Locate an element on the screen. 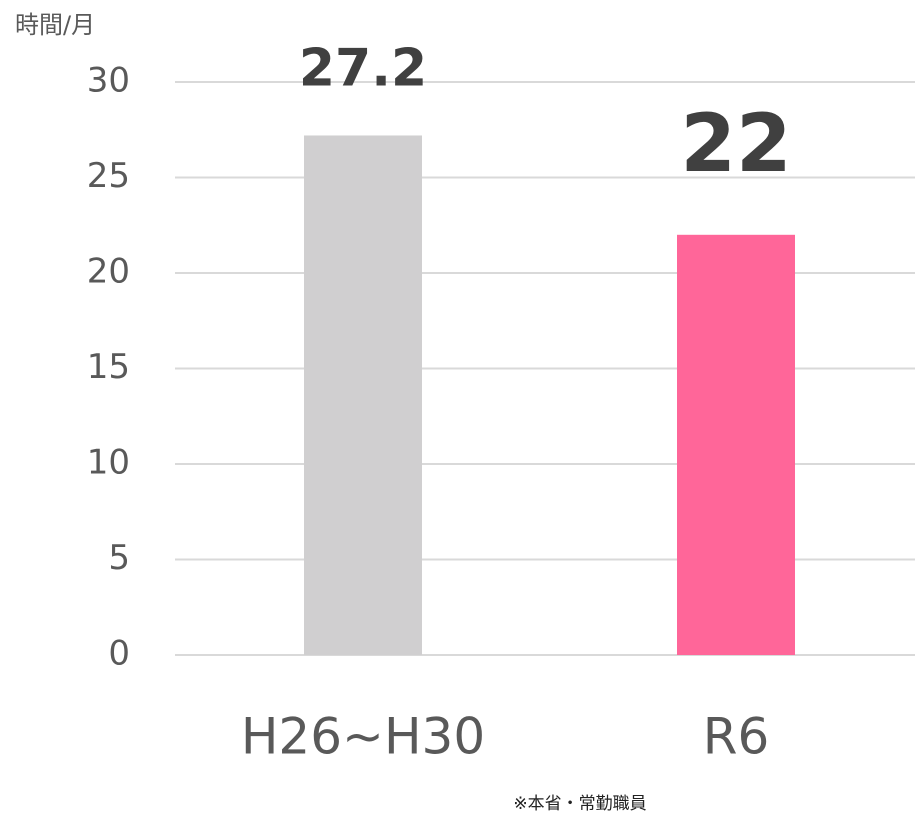  y-tick-label: 30 is located at coordinates (108, 81).